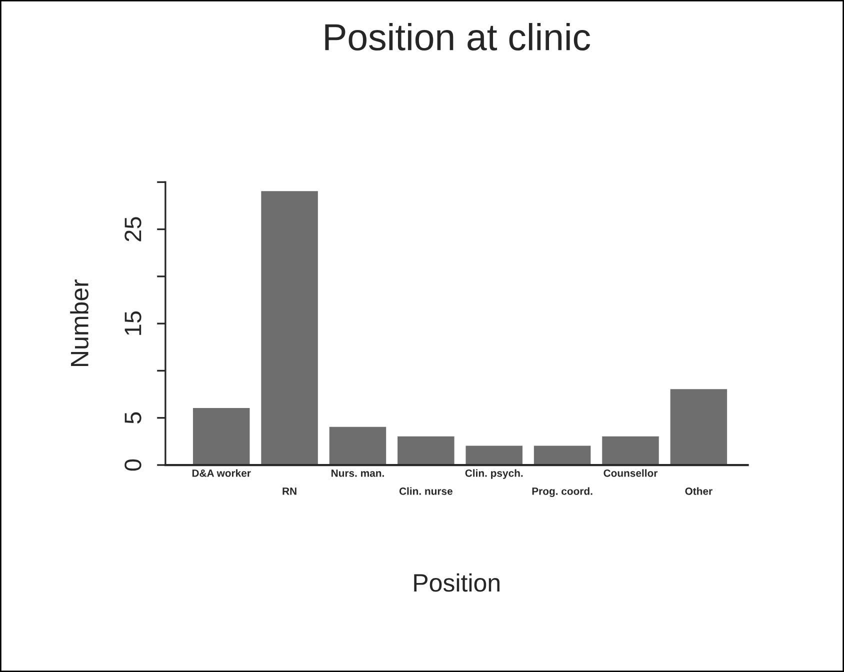 The height and width of the screenshot is (672, 844). I want to click on x-tick-label: Counsellor, so click(631, 473).